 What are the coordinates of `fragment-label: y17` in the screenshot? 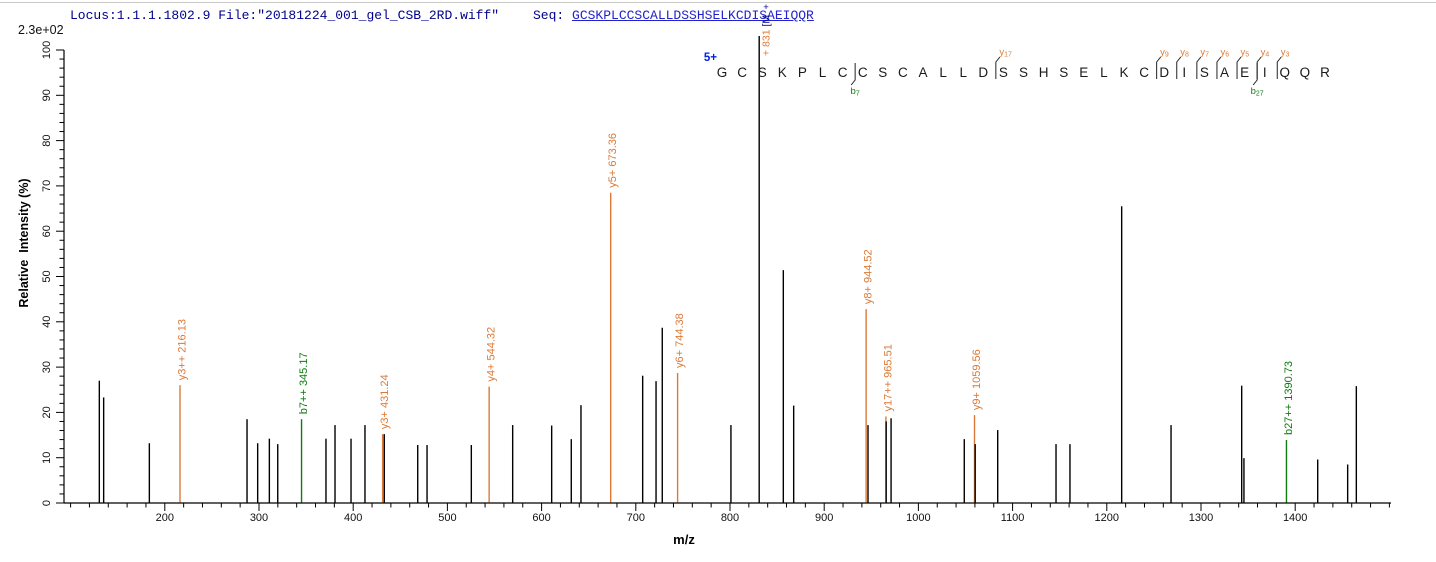 It's located at (1005, 53).